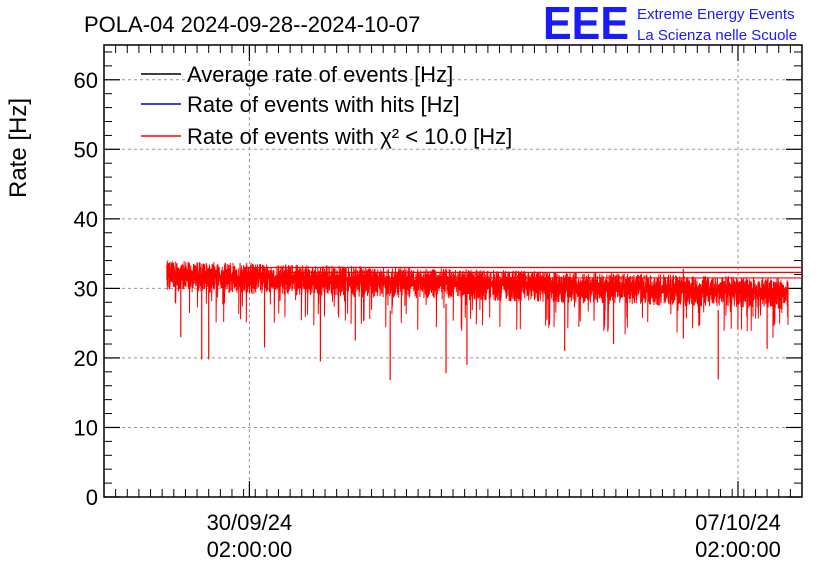  What do you see at coordinates (86, 427) in the screenshot?
I see `y-tick-label: 10` at bounding box center [86, 427].